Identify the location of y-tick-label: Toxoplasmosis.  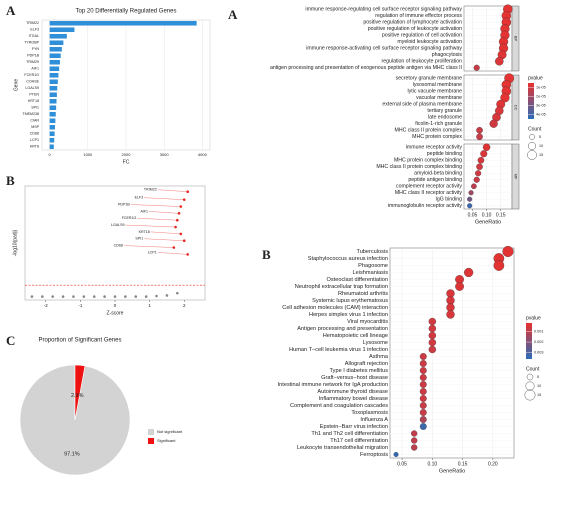
(369, 413).